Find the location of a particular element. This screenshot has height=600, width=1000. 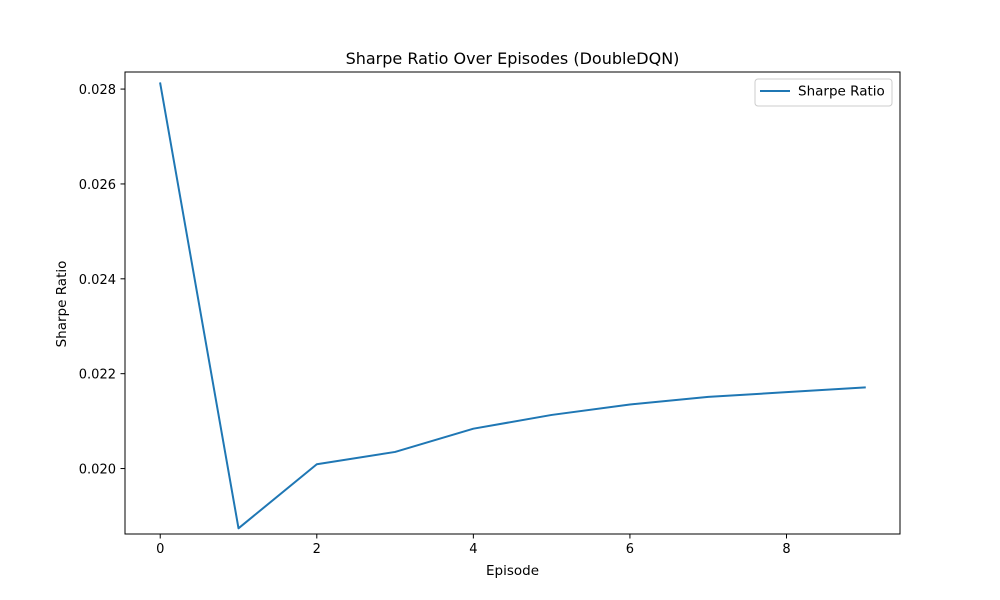

y-tick-label: 0.026 is located at coordinates (97, 185).